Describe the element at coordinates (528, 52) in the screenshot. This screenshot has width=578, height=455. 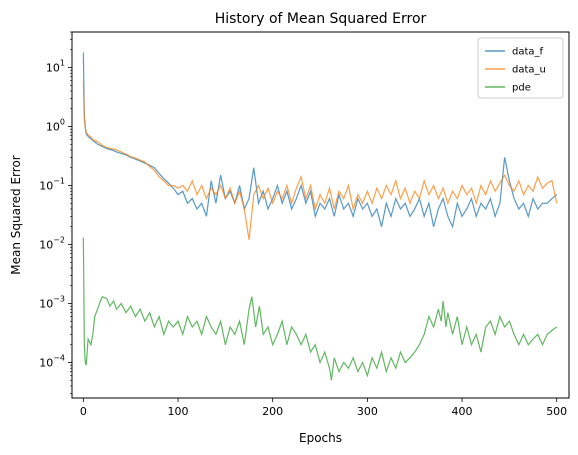
I see `legend-label: data_f` at that location.